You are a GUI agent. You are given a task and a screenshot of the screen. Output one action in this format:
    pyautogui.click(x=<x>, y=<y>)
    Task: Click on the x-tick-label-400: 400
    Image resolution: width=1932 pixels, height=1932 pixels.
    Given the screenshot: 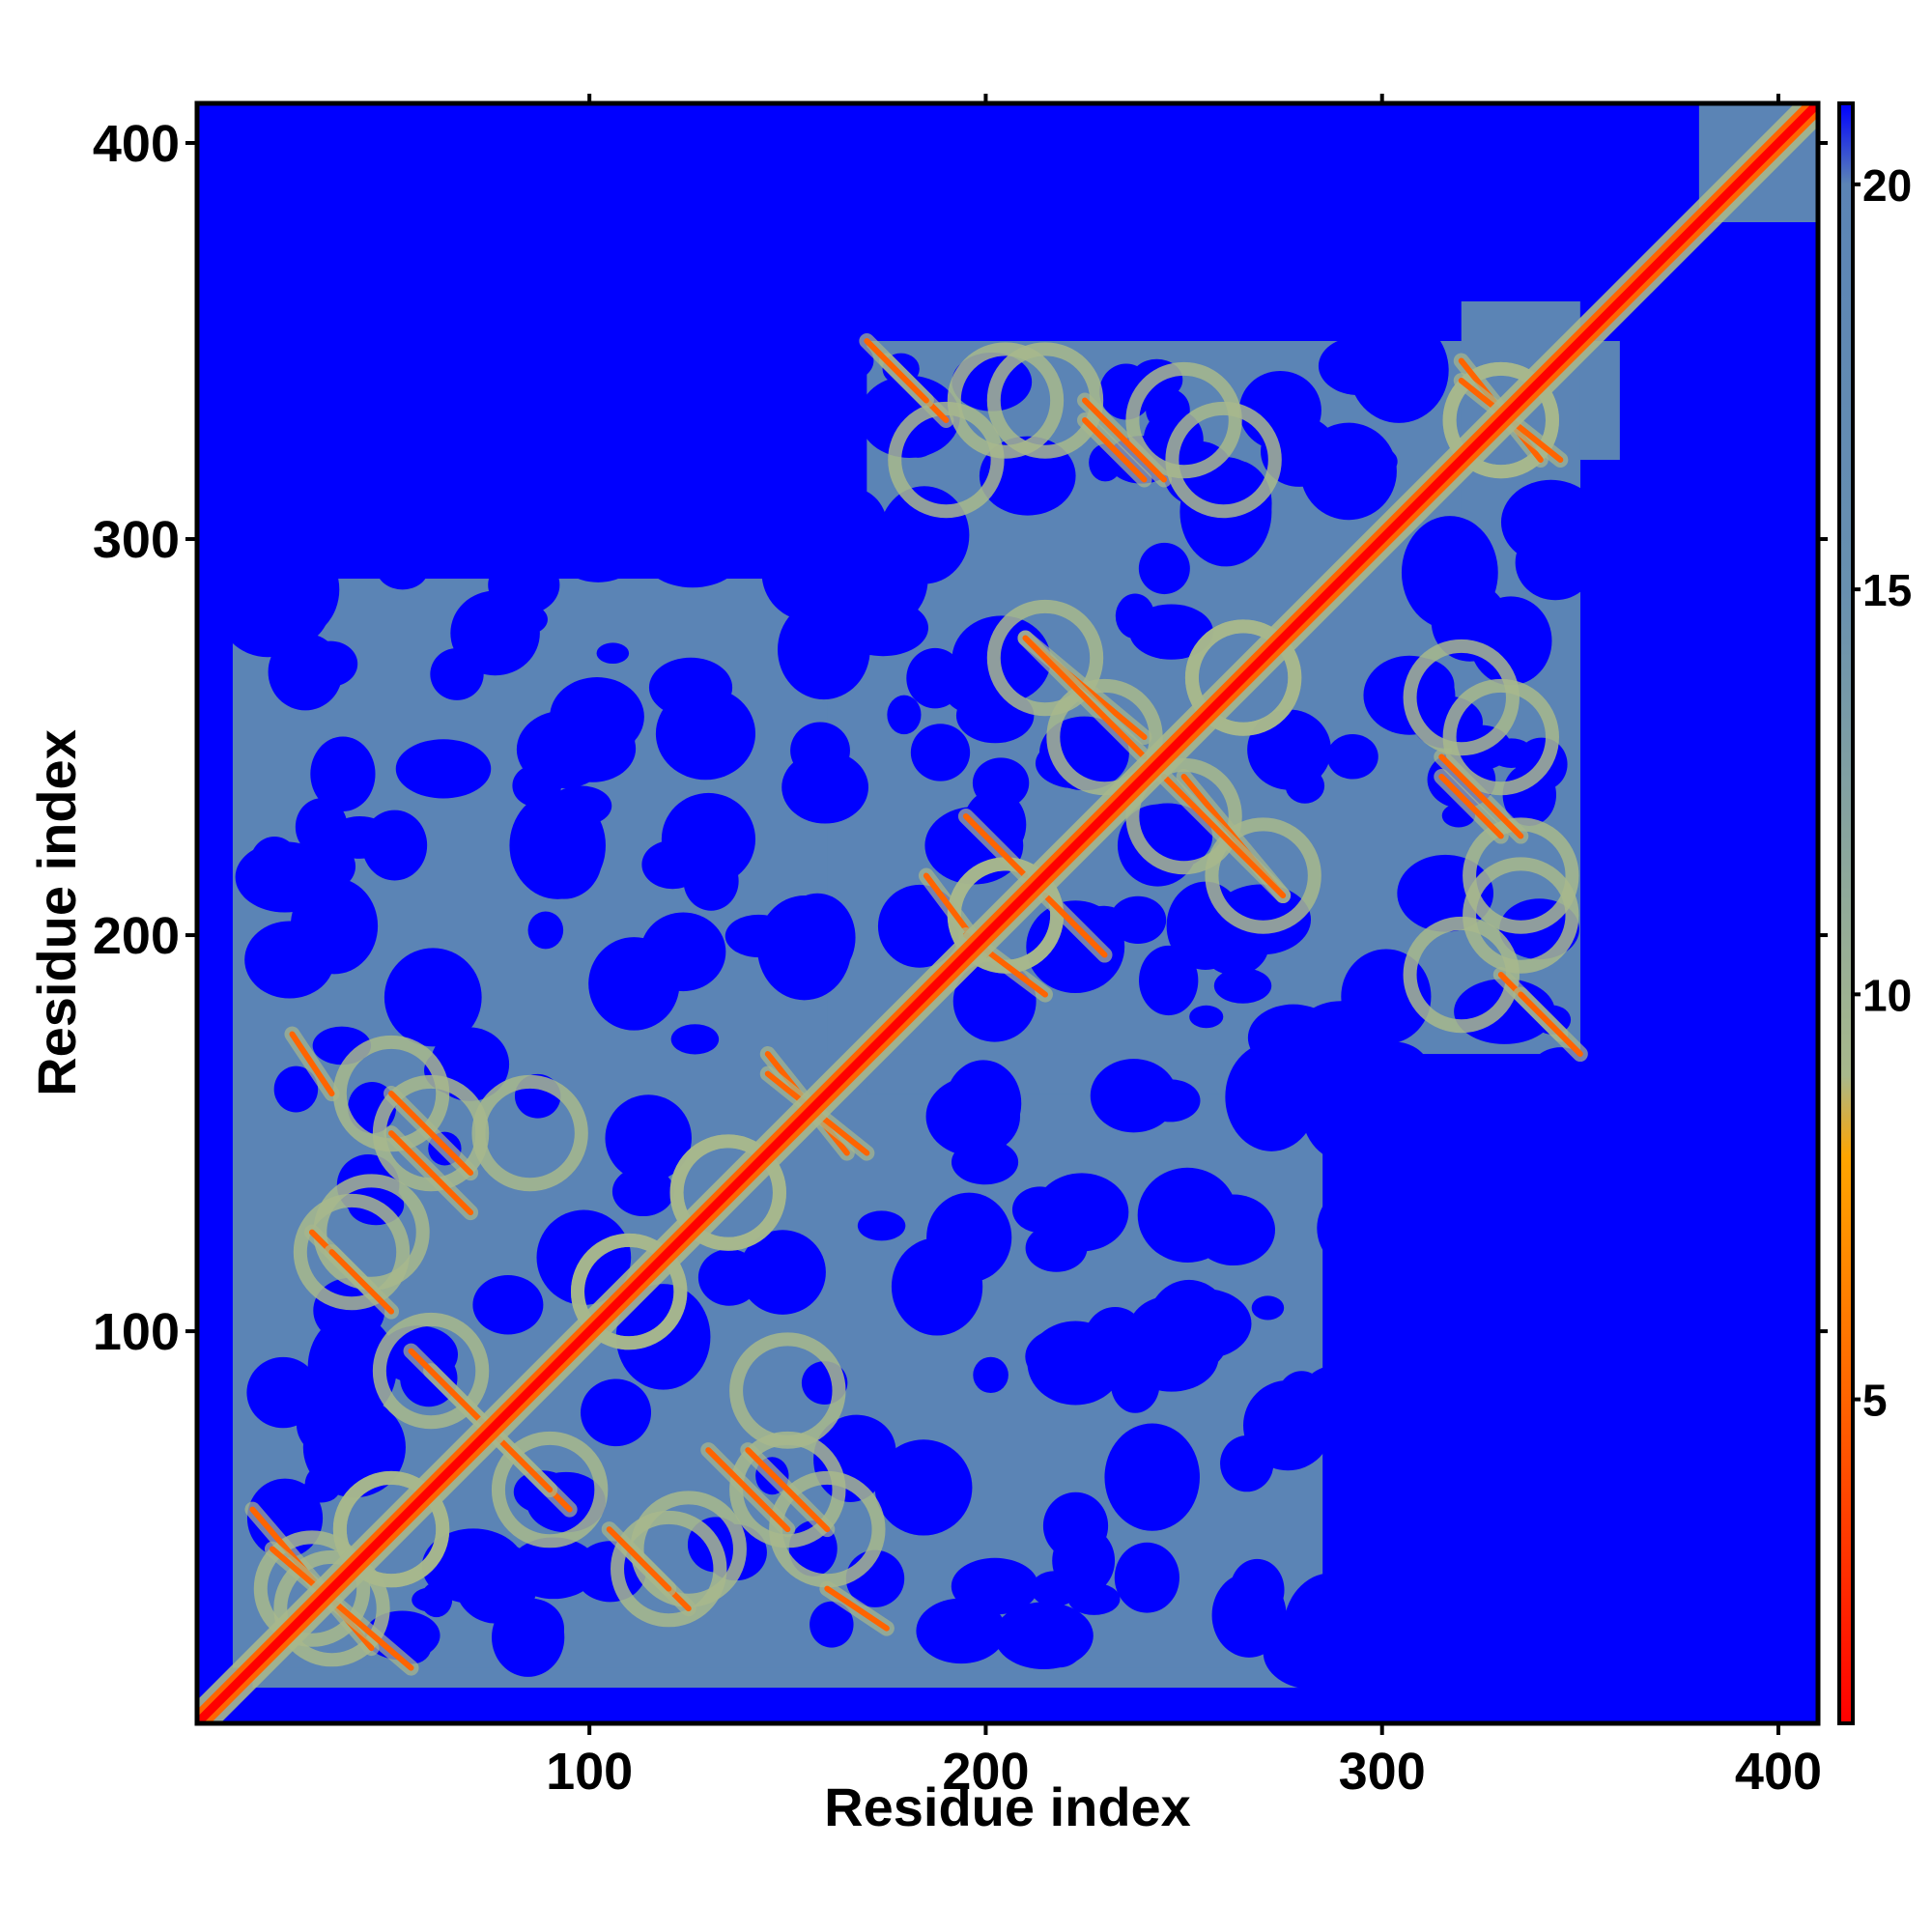 What is the action you would take?
    pyautogui.click(x=1778, y=1772)
    